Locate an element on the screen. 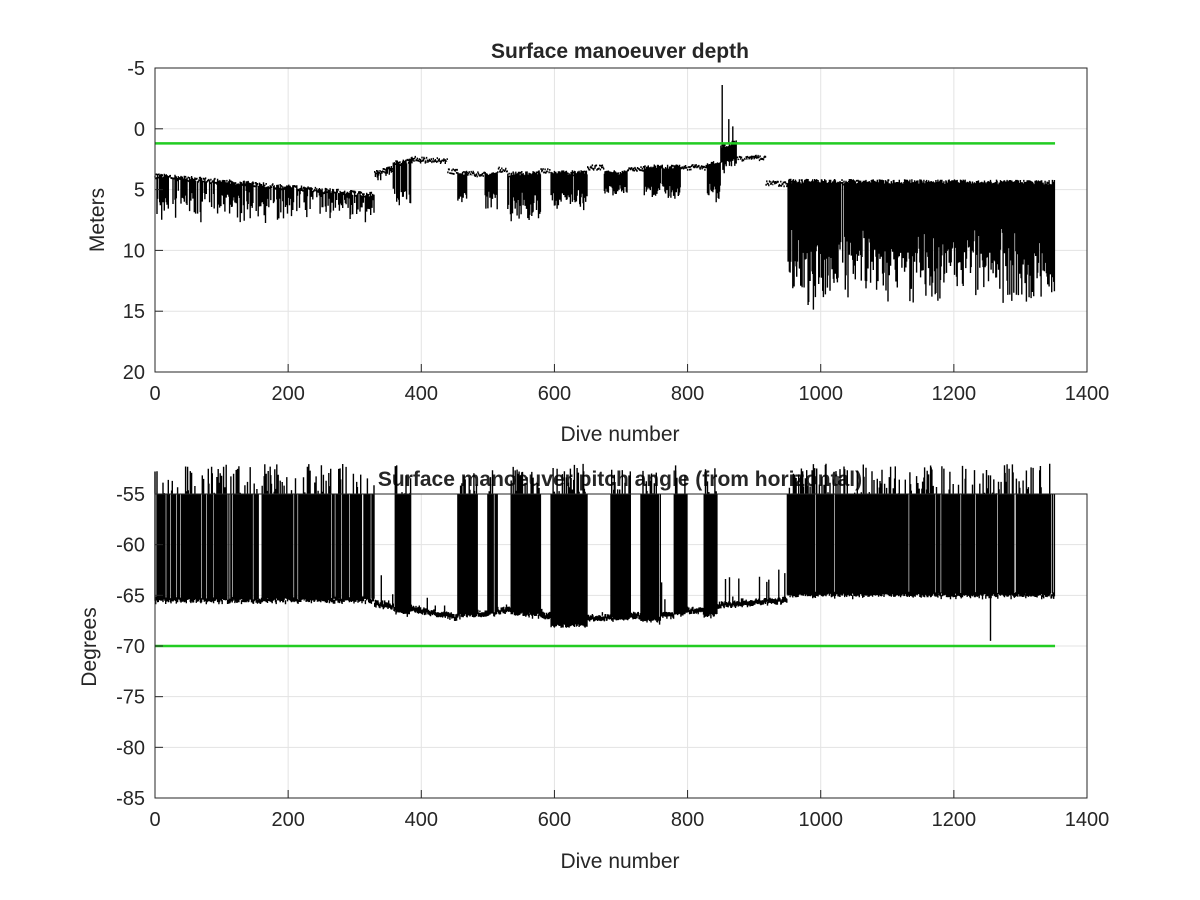 The height and width of the screenshot is (900, 1200). y-tick-label: -65 is located at coordinates (130, 596).